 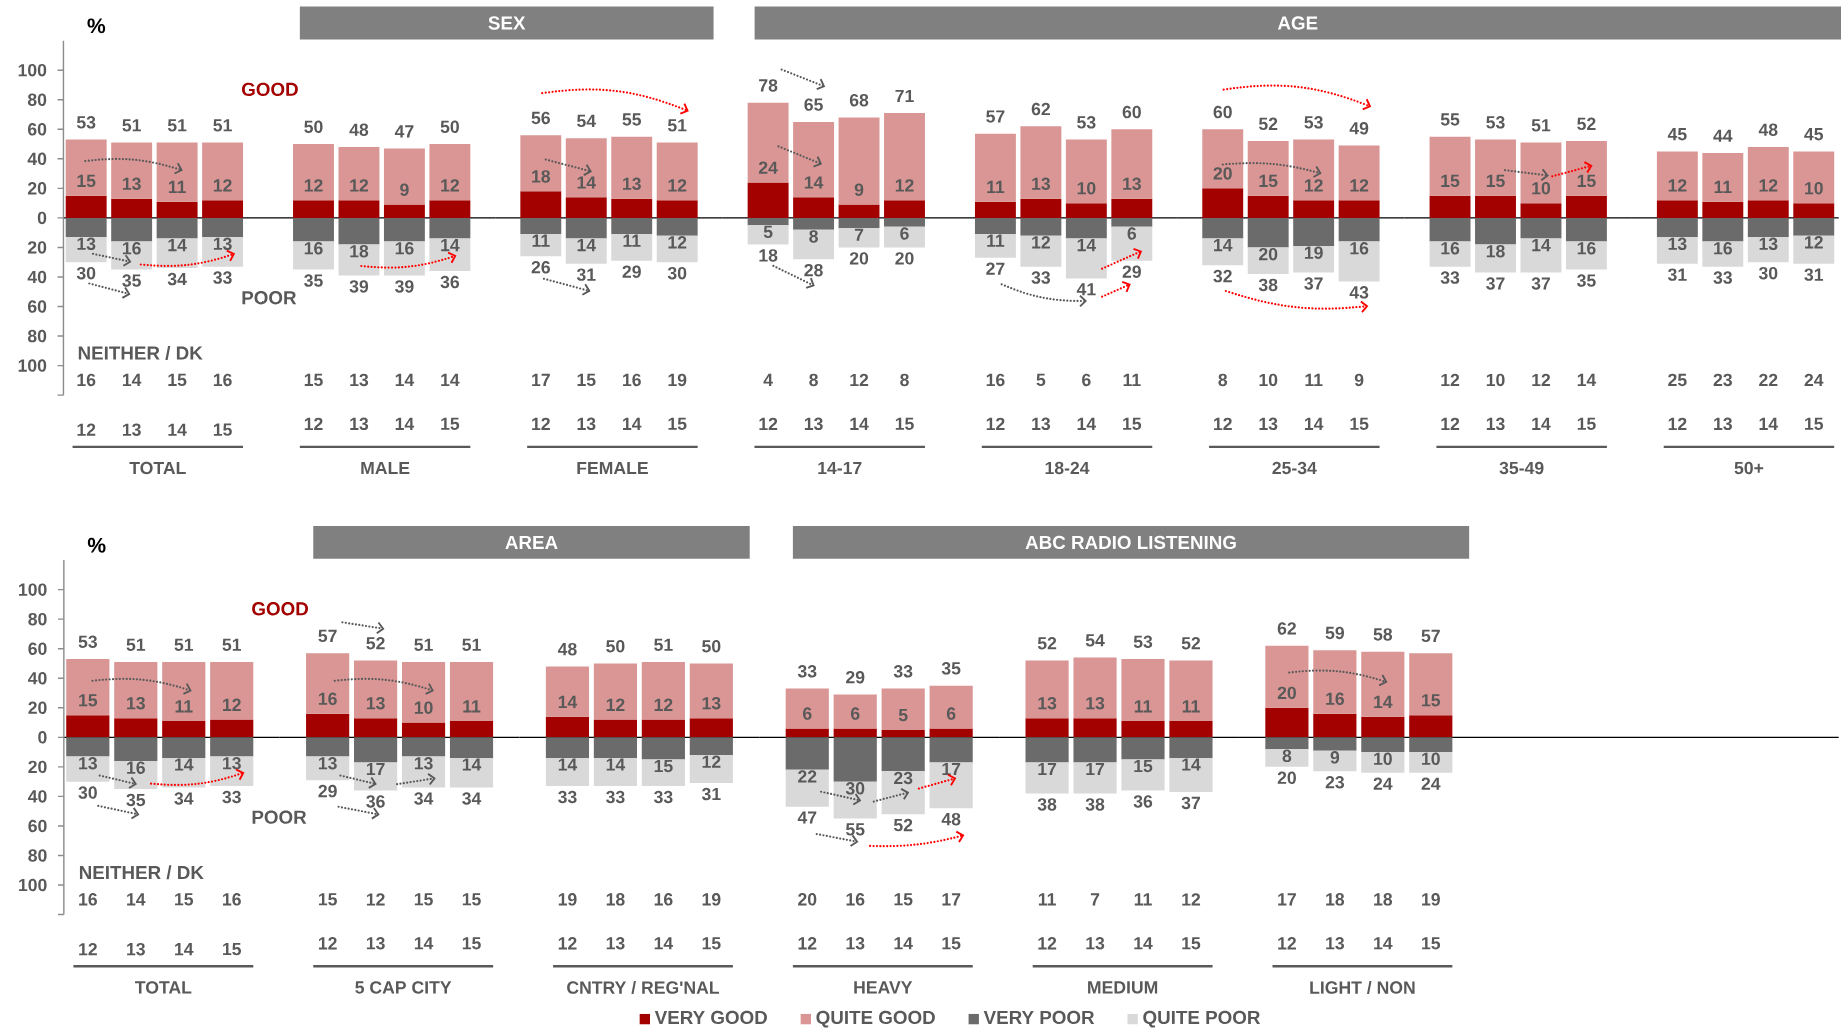 I want to click on data-label: 10, so click(x=1541, y=188).